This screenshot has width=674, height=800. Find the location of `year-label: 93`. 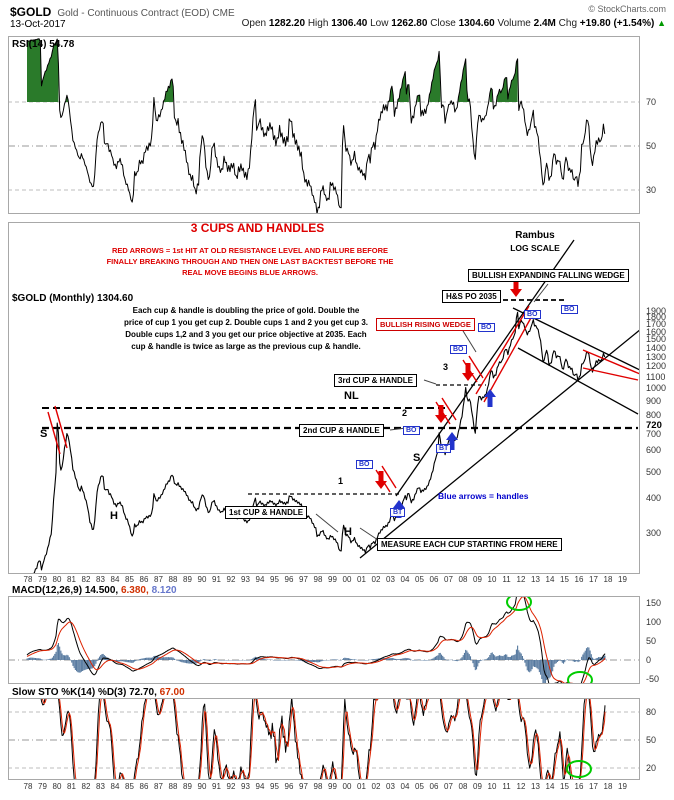

year-label: 93 is located at coordinates (245, 786).